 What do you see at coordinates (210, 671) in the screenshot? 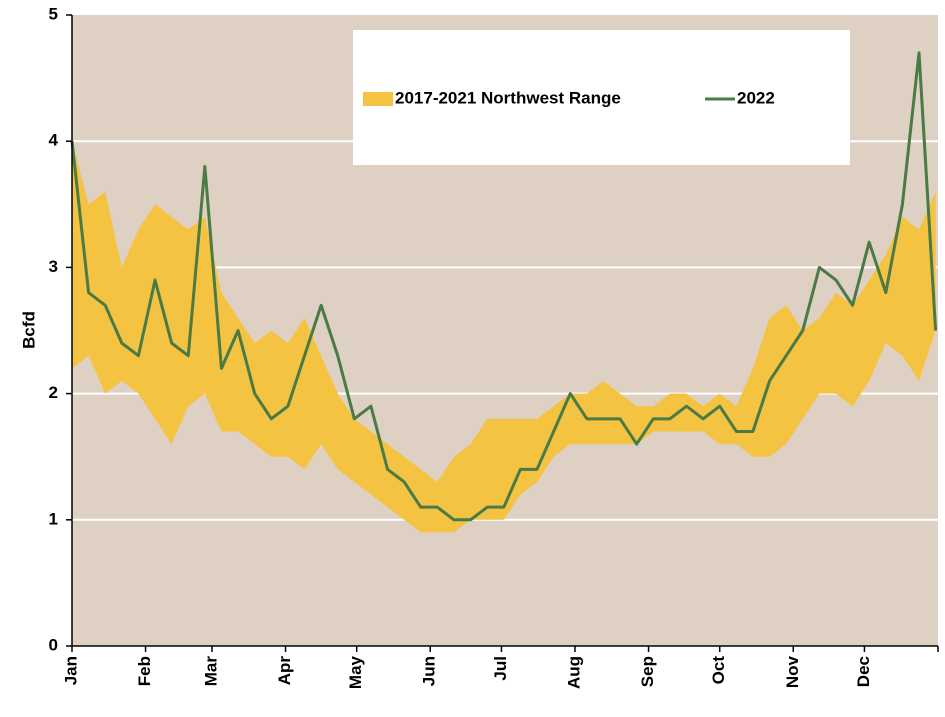
I see `x-tick-label: Mar` at bounding box center [210, 671].